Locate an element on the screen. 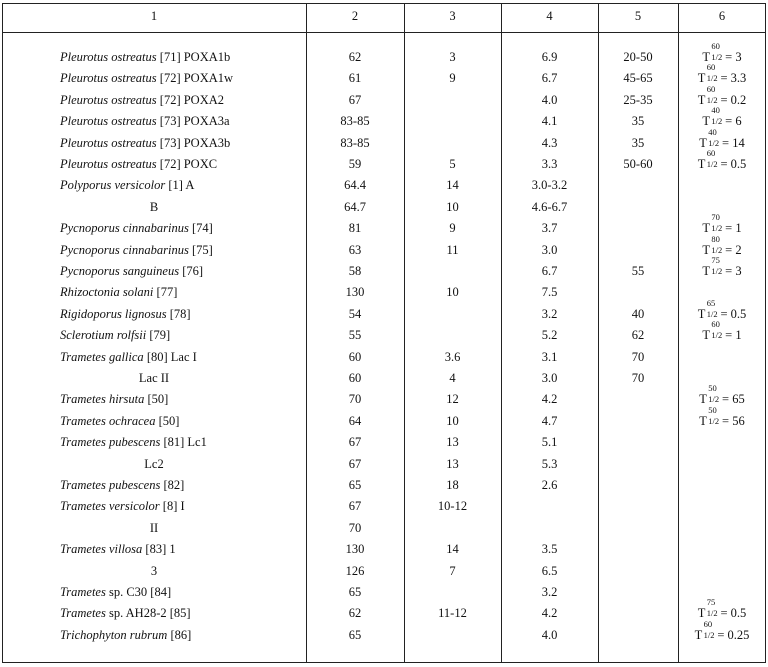 The height and width of the screenshot is (667, 768). reference-label: sp. AH28-2 [85] is located at coordinates (148, 613).